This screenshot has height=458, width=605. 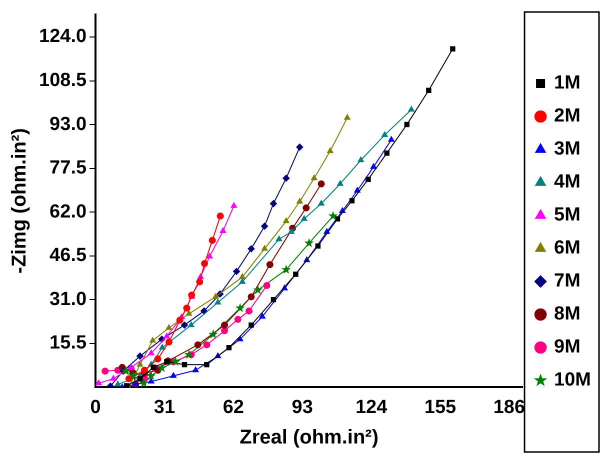 What do you see at coordinates (68, 124) in the screenshot?
I see `y-tick-label: 93.0` at bounding box center [68, 124].